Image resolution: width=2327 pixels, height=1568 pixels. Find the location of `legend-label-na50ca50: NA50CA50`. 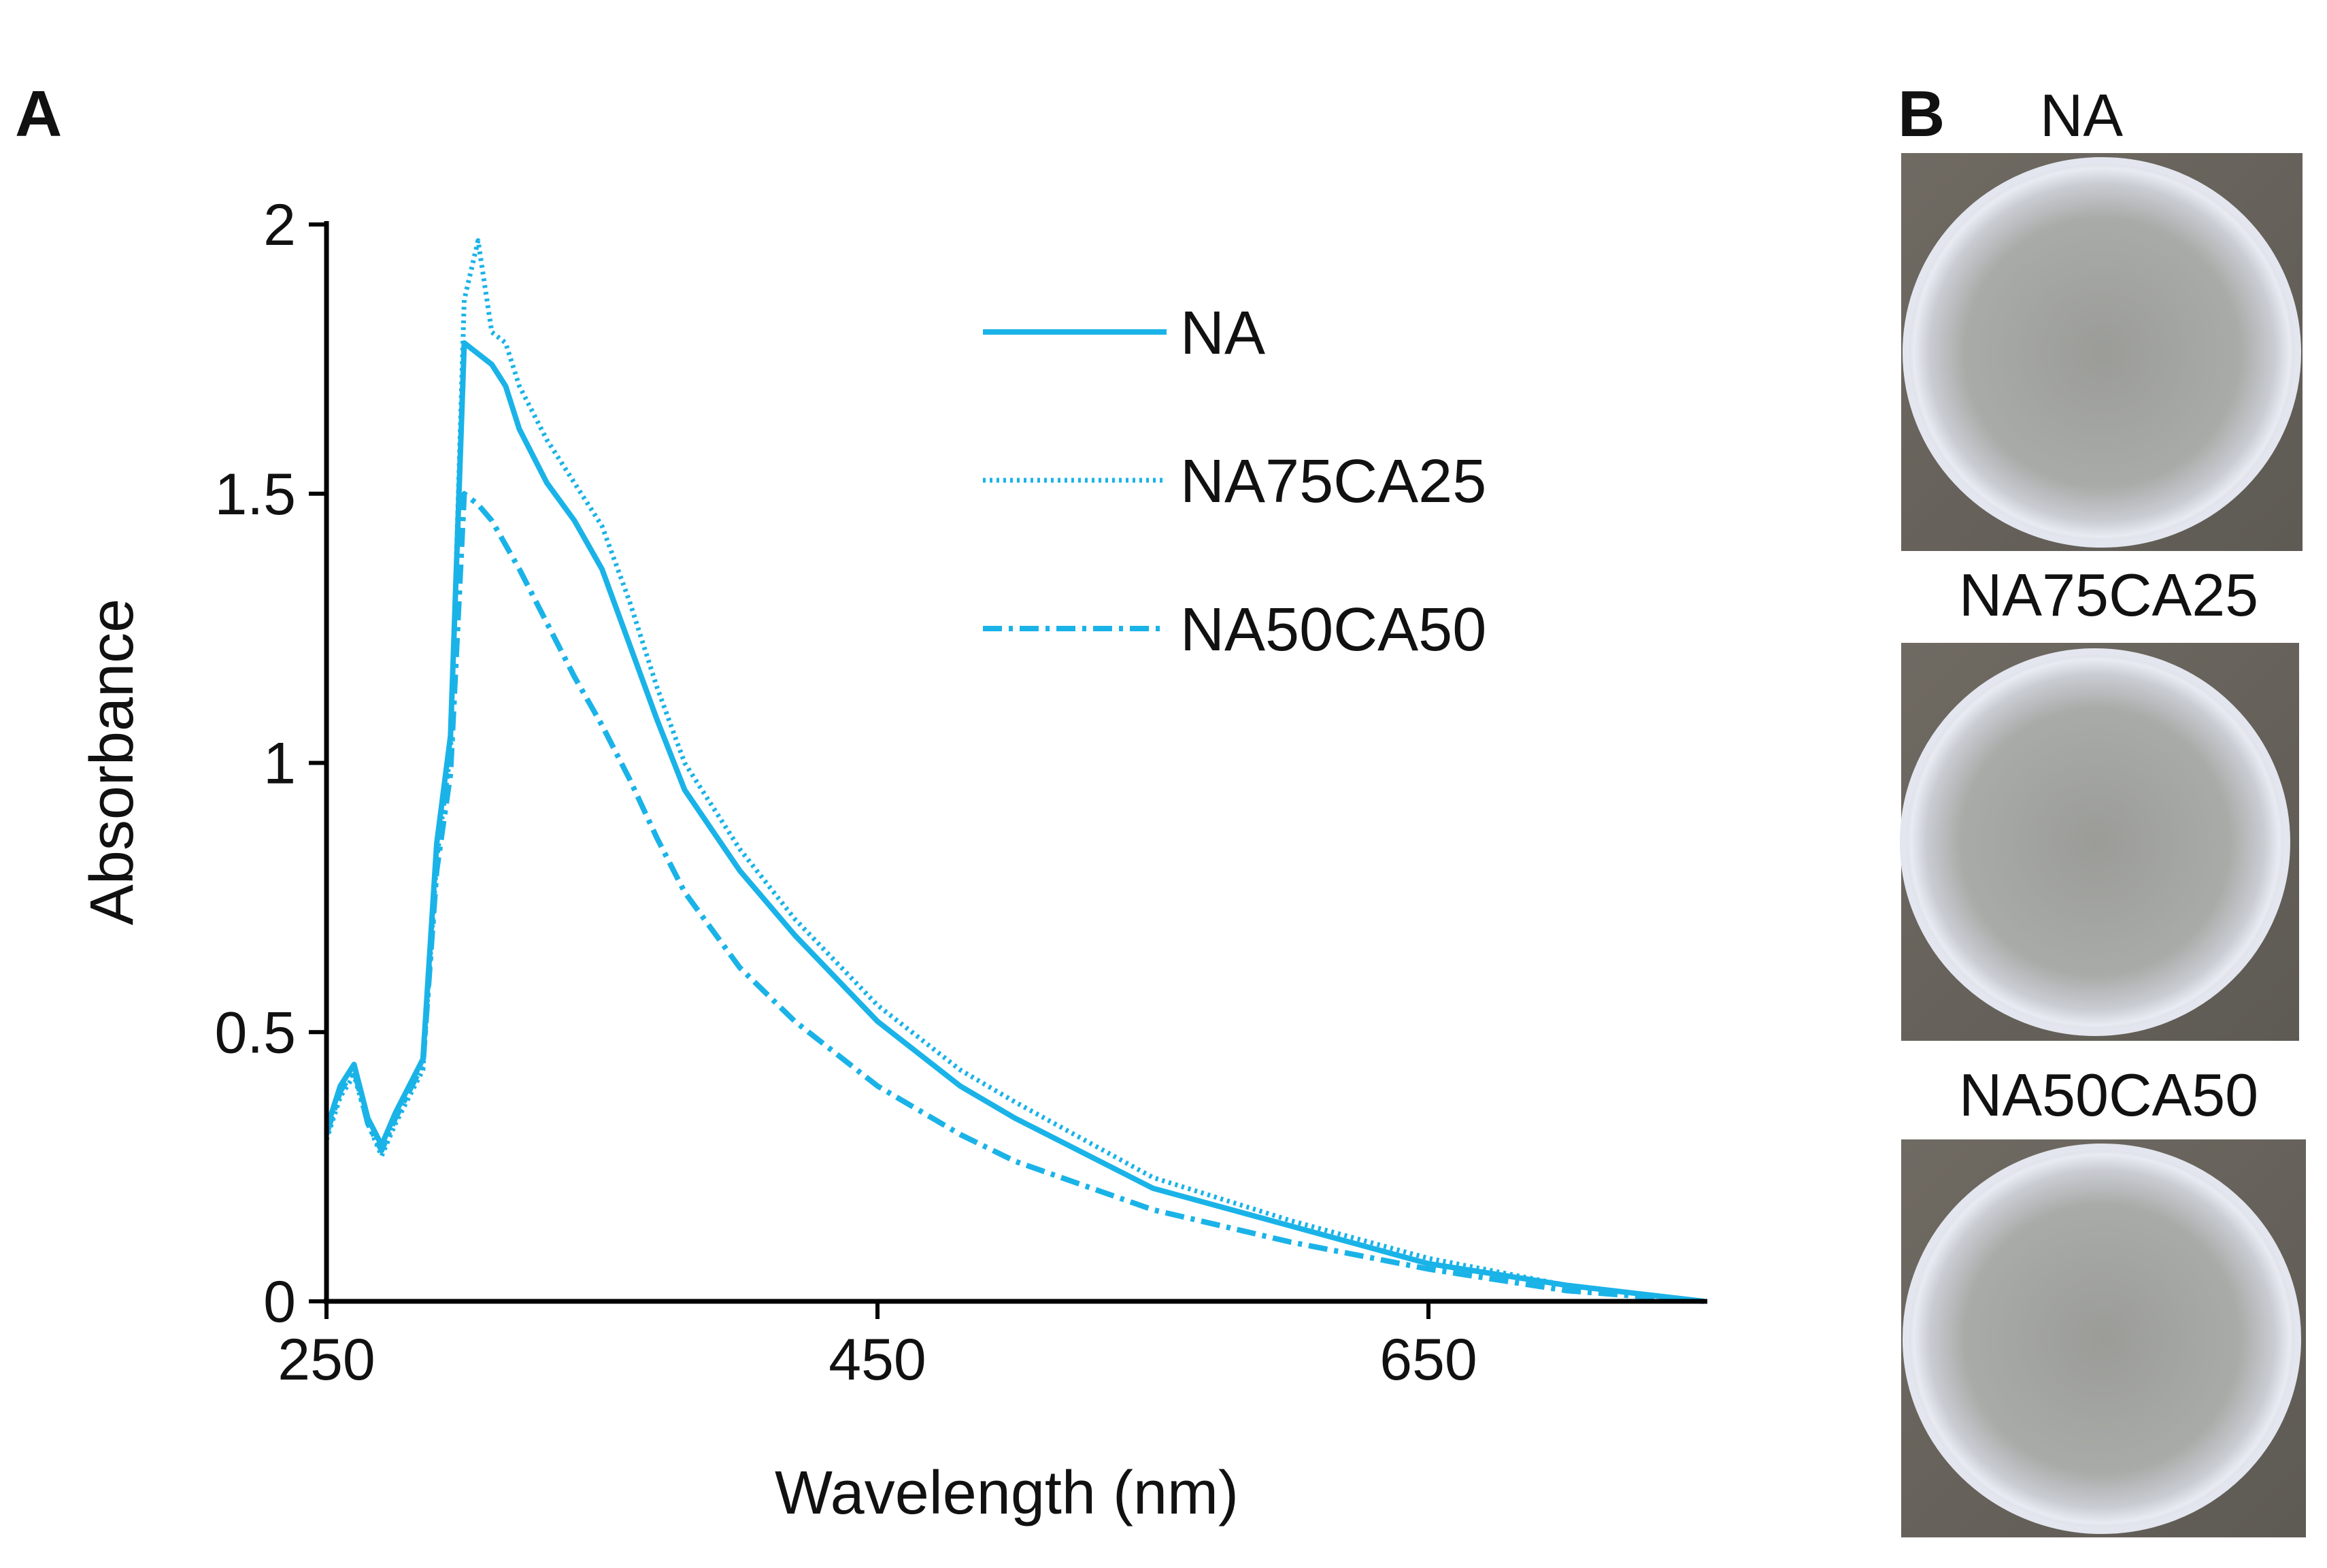

legend-label-na50ca50: NA50CA50 is located at coordinates (1333, 630).